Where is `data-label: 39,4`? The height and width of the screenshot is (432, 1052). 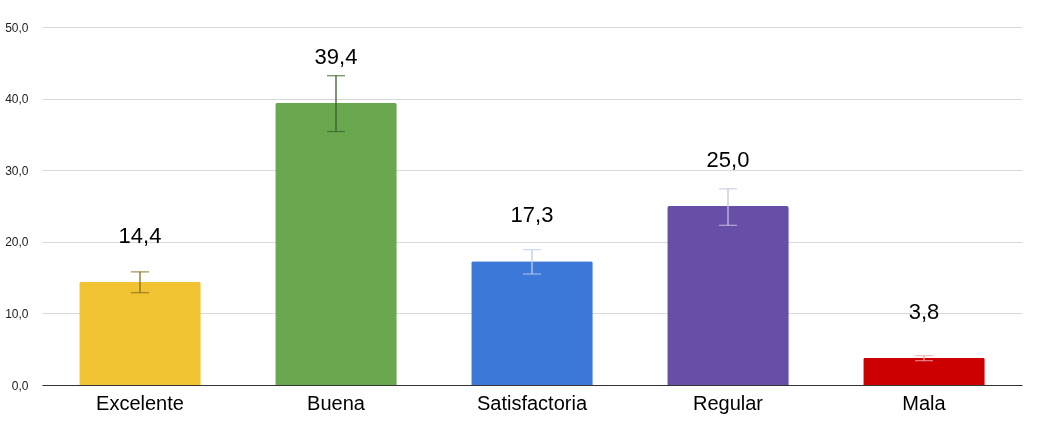 data-label: 39,4 is located at coordinates (336, 56).